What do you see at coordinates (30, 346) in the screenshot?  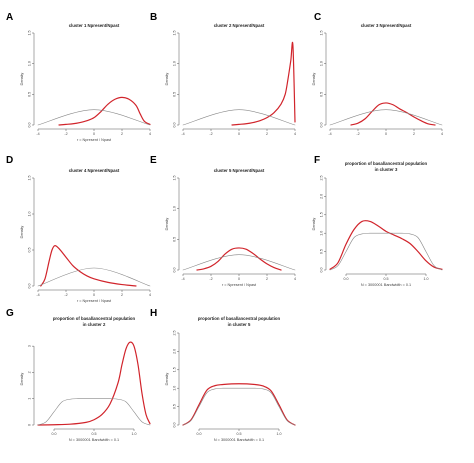 I see `y-tick-label: 3` at bounding box center [30, 346].